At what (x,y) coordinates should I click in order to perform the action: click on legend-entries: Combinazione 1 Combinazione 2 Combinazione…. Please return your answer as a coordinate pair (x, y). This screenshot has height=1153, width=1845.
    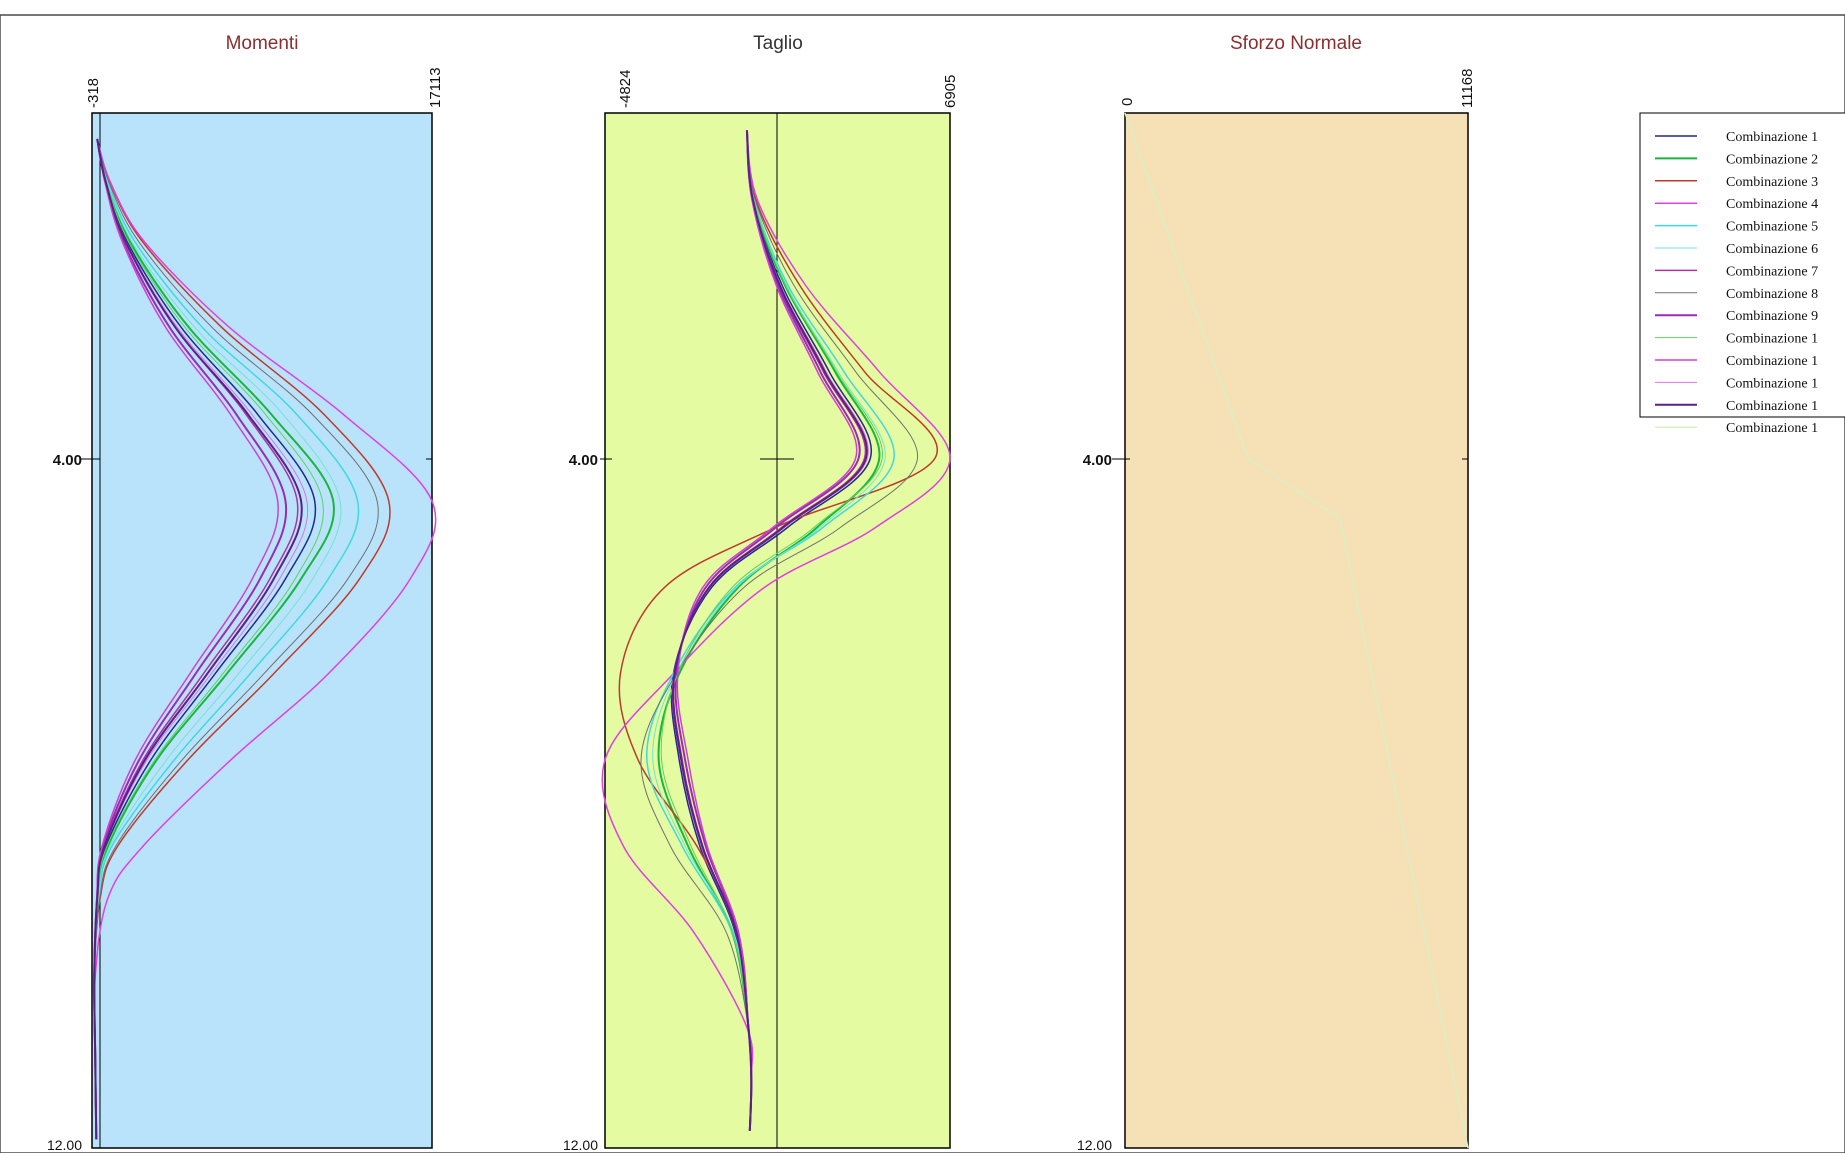
    Looking at the image, I should click on (1736, 283).